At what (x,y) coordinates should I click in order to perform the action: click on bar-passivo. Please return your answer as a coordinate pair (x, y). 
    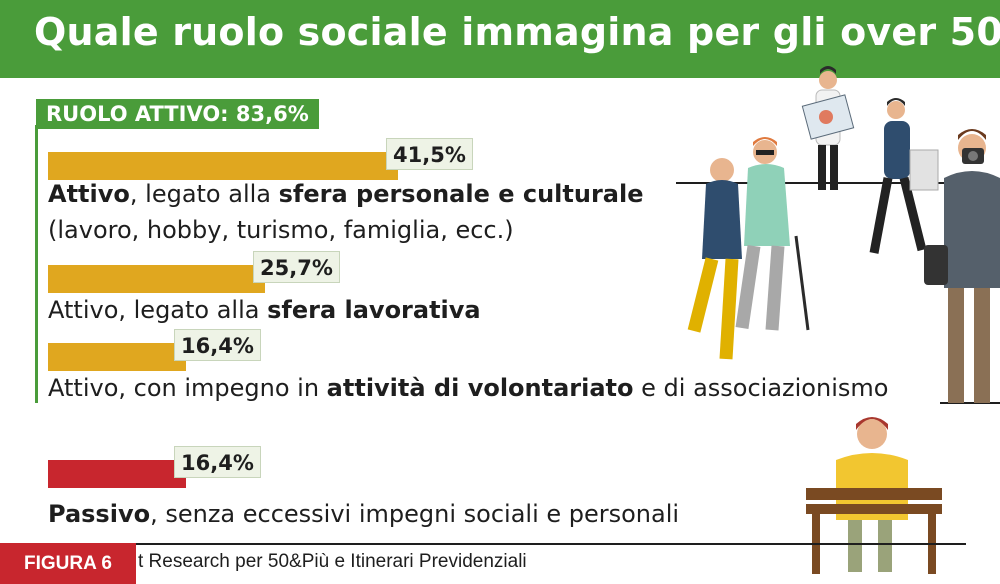
    Looking at the image, I should click on (117, 474).